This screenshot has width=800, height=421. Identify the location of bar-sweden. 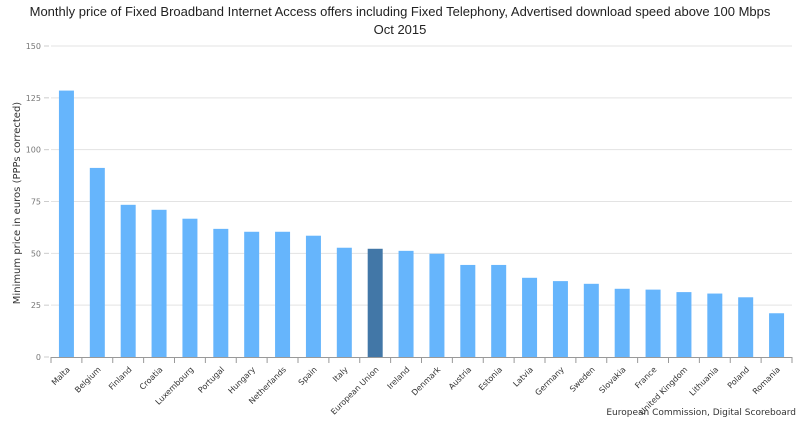
(591, 320).